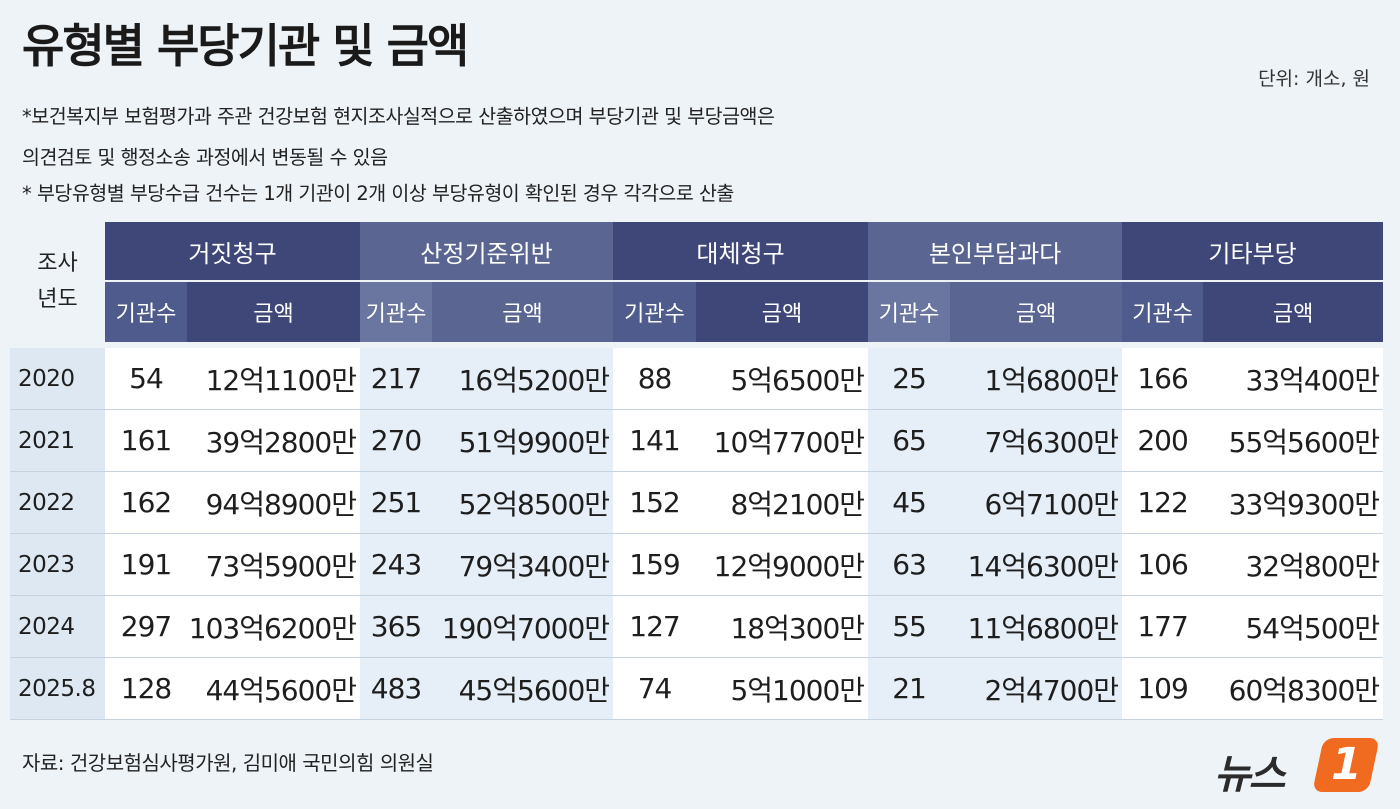 The width and height of the screenshot is (1400, 809). I want to click on cell-amount: 11억6800만, so click(1036, 626).